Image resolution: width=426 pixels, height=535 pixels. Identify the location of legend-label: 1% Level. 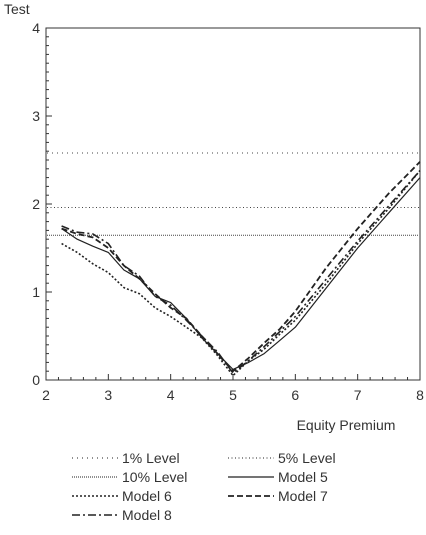
(151, 458).